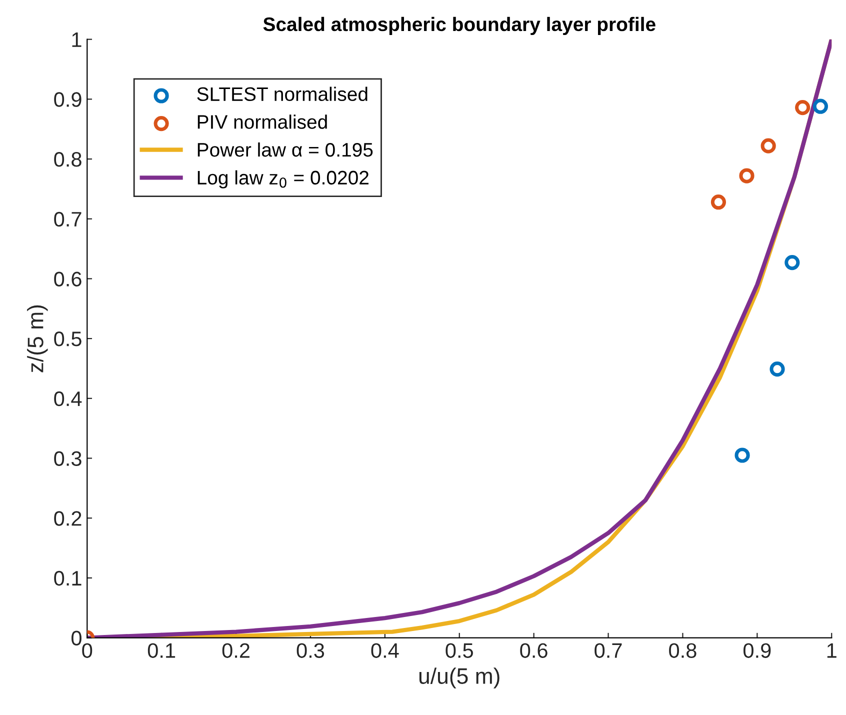  Describe the element at coordinates (459, 678) in the screenshot. I see `x-axis-title: u/u(5 m)` at that location.